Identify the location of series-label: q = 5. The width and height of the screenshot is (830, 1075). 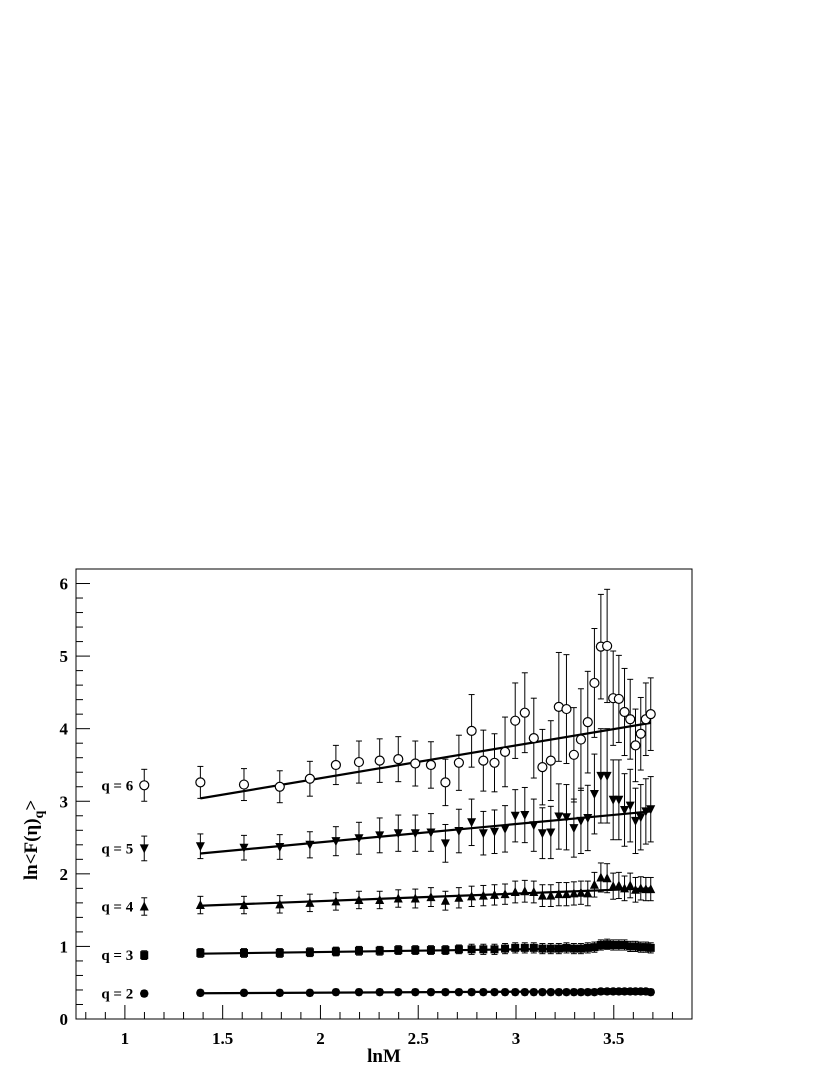
(117, 849).